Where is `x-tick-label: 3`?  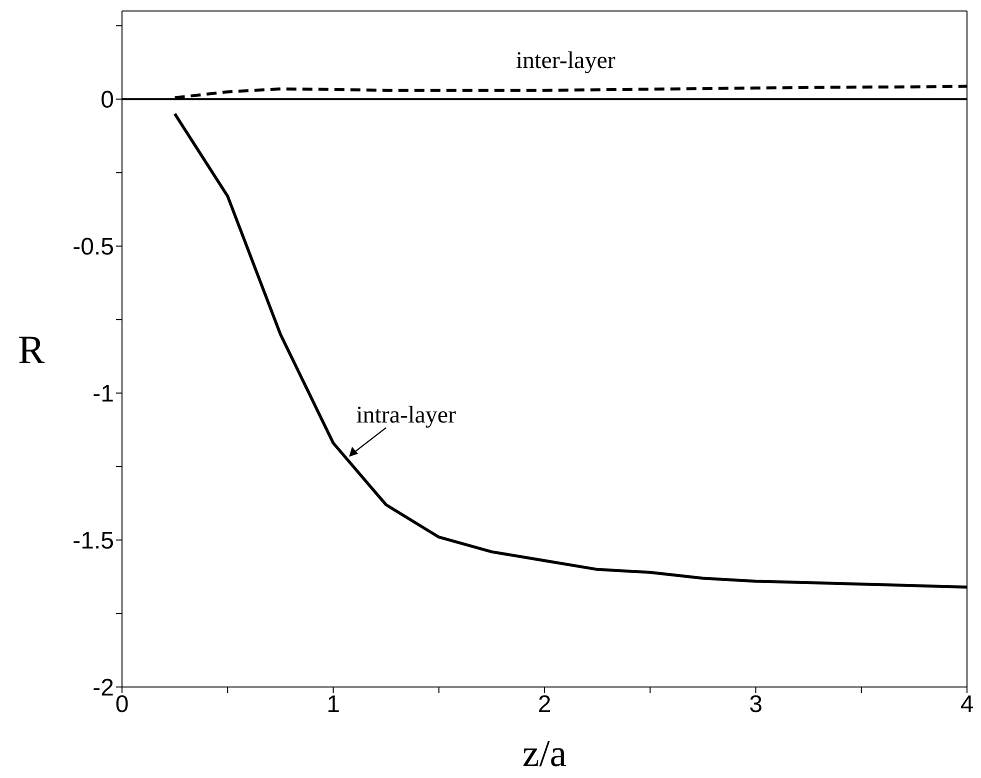
x-tick-label: 3 is located at coordinates (755, 704).